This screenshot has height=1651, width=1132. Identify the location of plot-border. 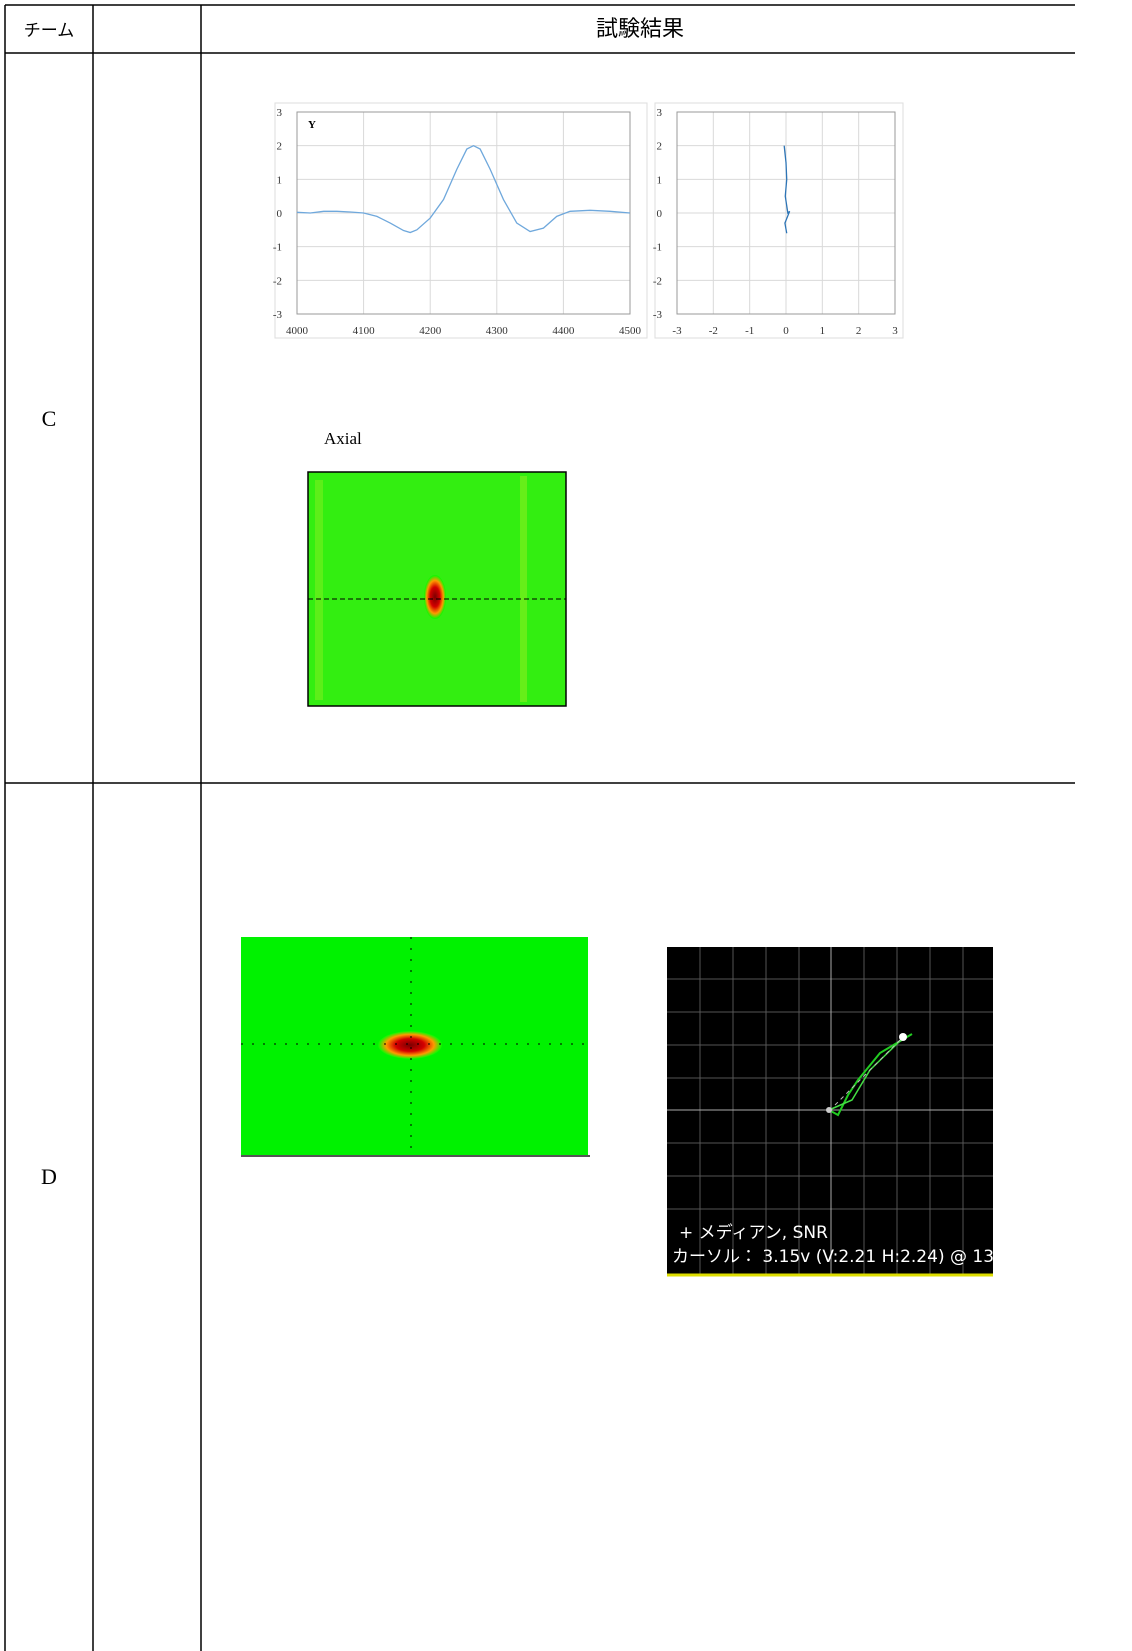
(786, 213).